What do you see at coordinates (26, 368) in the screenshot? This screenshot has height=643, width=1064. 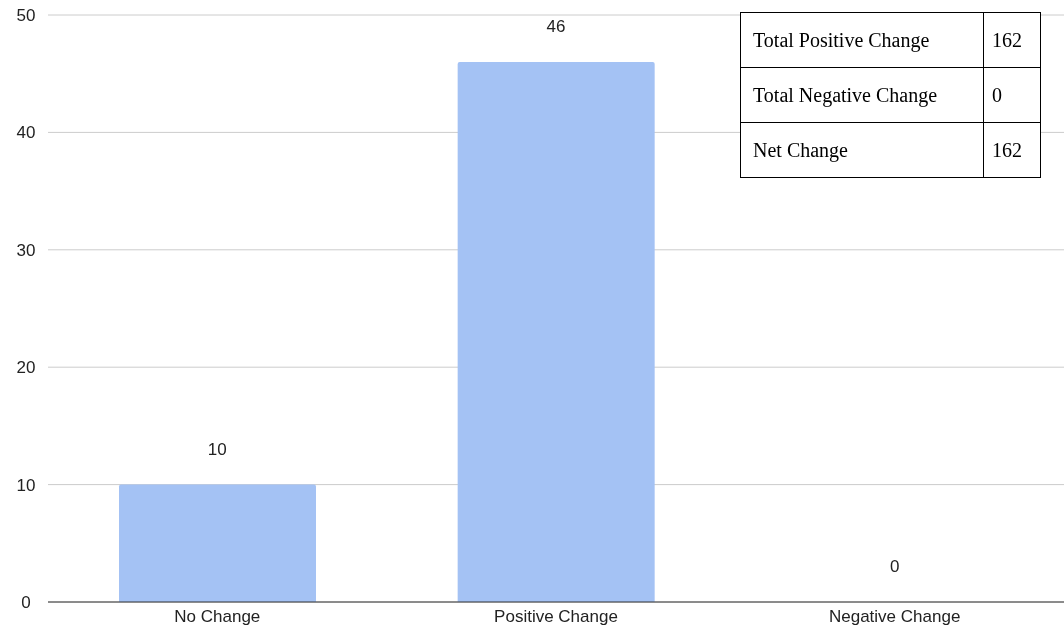 I see `y-tick-label: 20` at bounding box center [26, 368].